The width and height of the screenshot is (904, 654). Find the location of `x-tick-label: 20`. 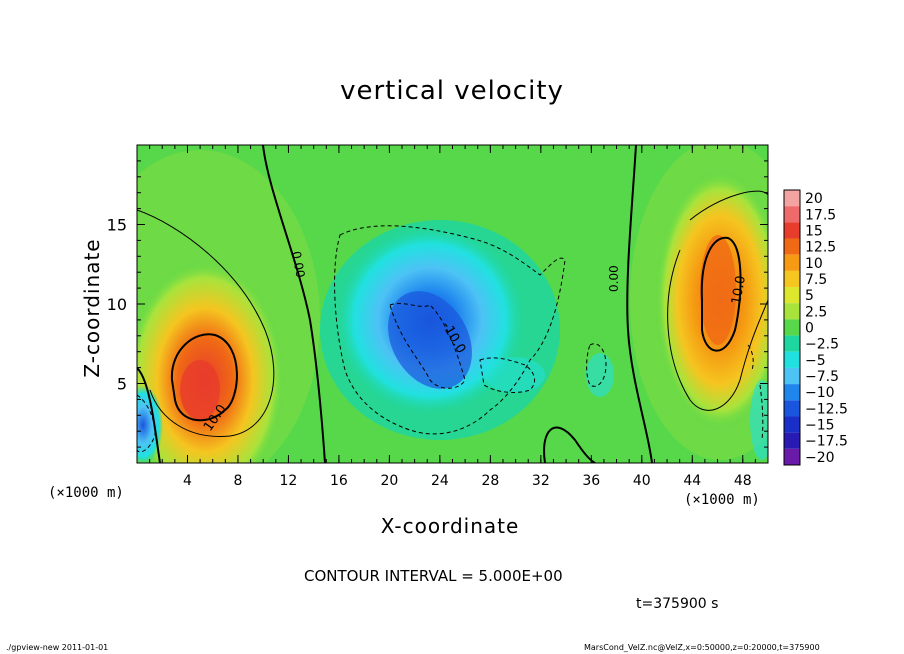

x-tick-label: 20 is located at coordinates (389, 481).